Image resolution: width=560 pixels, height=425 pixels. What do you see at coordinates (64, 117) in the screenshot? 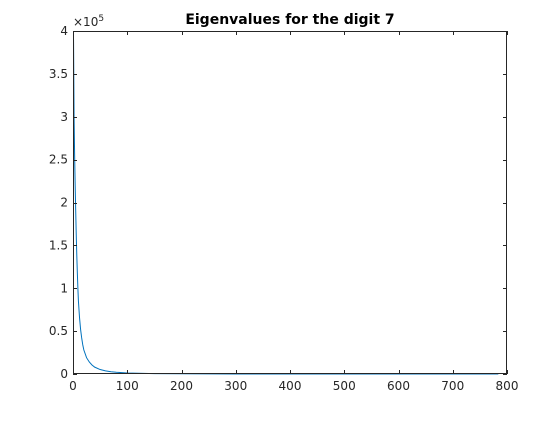
I see `y-tick-label: 3` at bounding box center [64, 117].